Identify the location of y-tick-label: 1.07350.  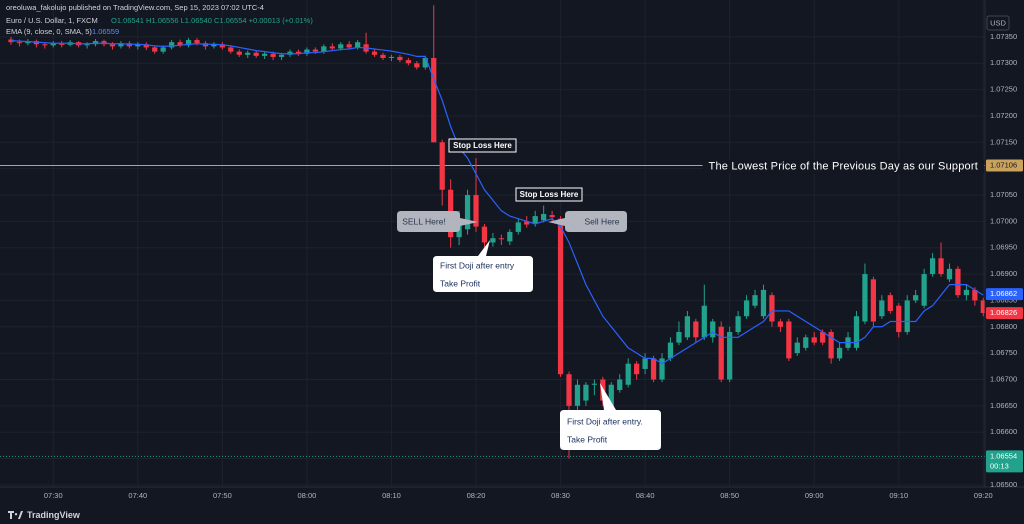
(1003, 36).